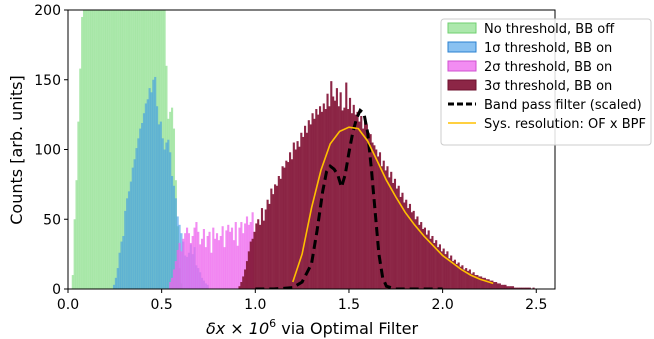 This screenshot has width=654, height=339. What do you see at coordinates (462, 47) in the screenshot?
I see `legend-swatch` at bounding box center [462, 47].